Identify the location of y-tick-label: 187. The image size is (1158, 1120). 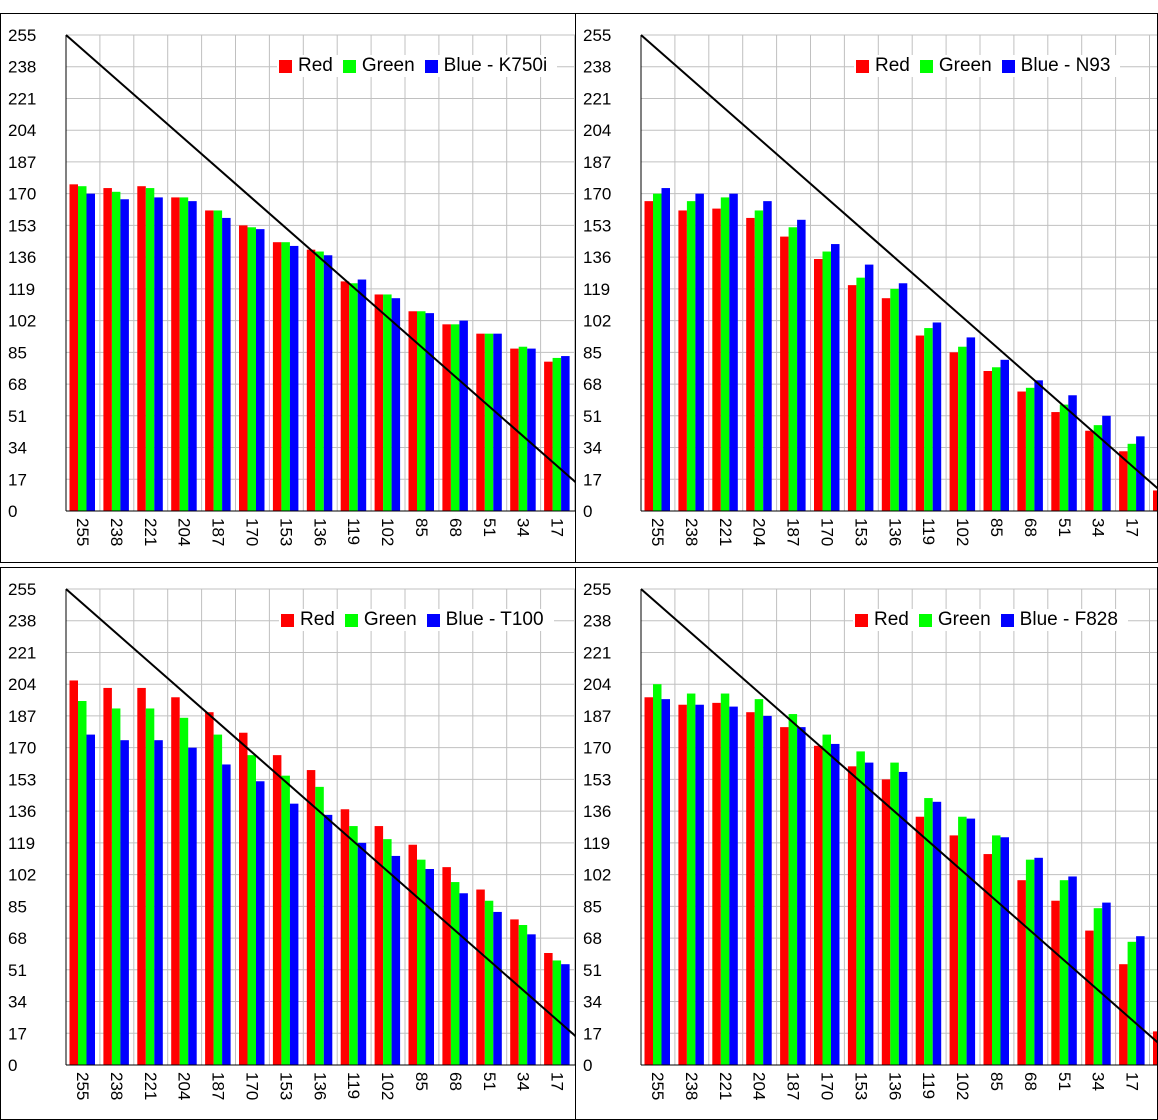
(597, 162).